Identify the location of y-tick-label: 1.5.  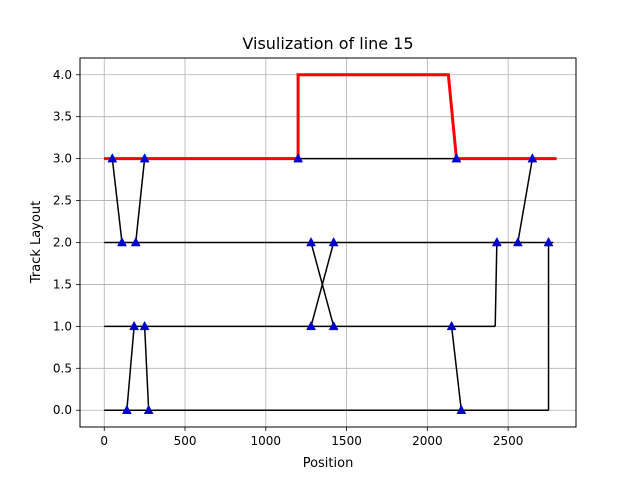
(62, 284).